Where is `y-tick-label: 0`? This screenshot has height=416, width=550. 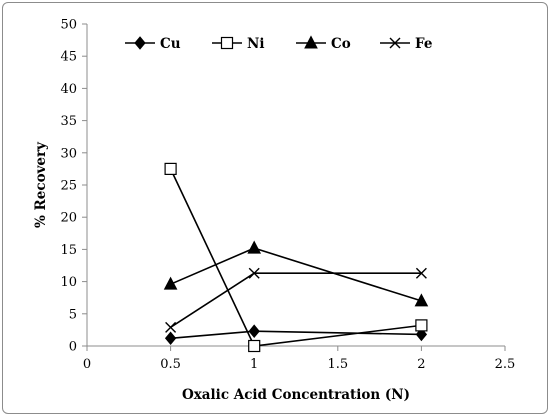
y-tick-label: 0 is located at coordinates (73, 347).